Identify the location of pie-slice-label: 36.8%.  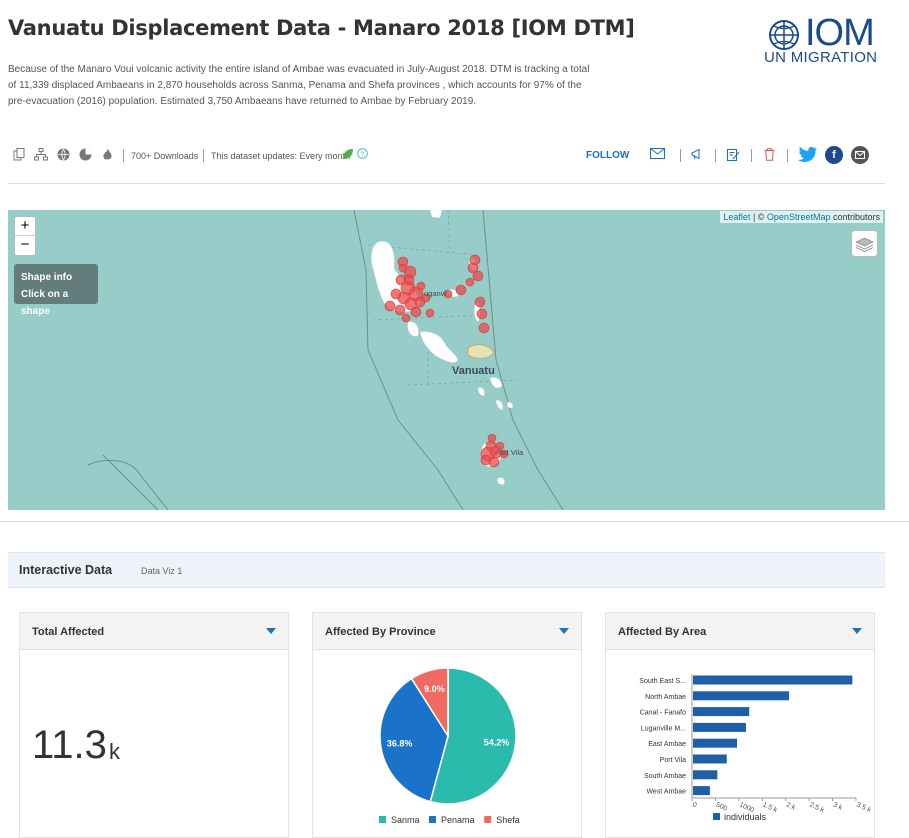
(400, 743).